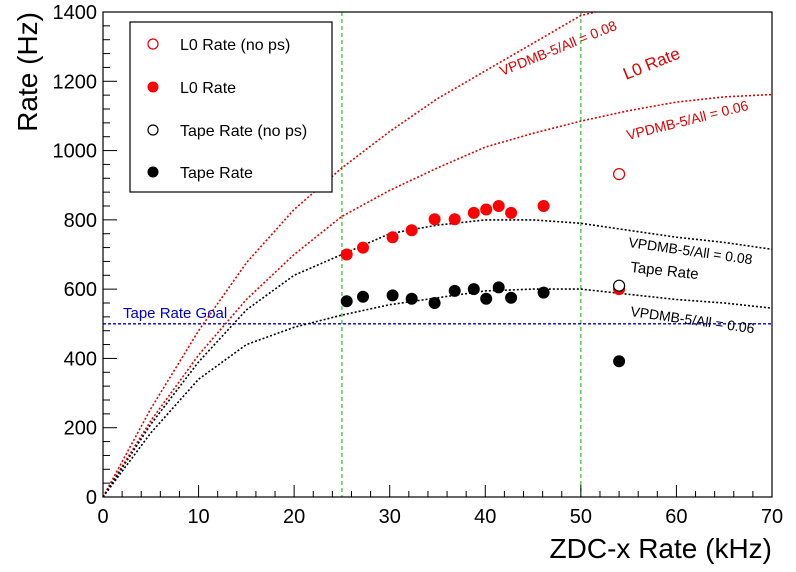 Image resolution: width=796 pixels, height=572 pixels. What do you see at coordinates (772, 517) in the screenshot?
I see `x-tick-label: 70` at bounding box center [772, 517].